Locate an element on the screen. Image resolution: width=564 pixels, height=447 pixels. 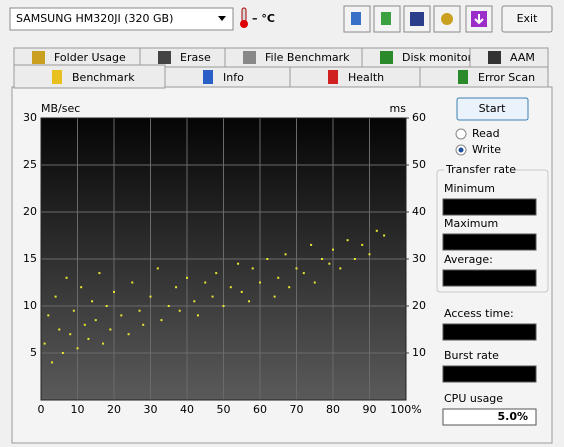
start-button is located at coordinates (492, 109).